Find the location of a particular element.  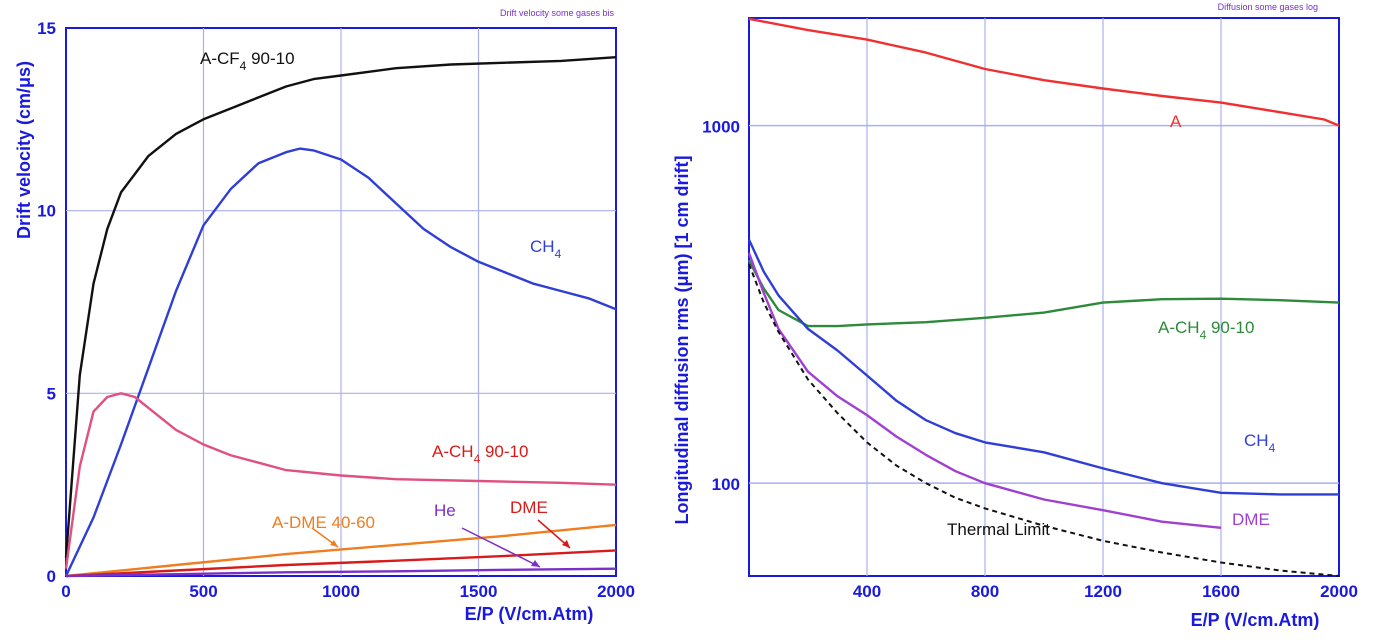

left-series-label-main-1: CH is located at coordinates (542, 246).